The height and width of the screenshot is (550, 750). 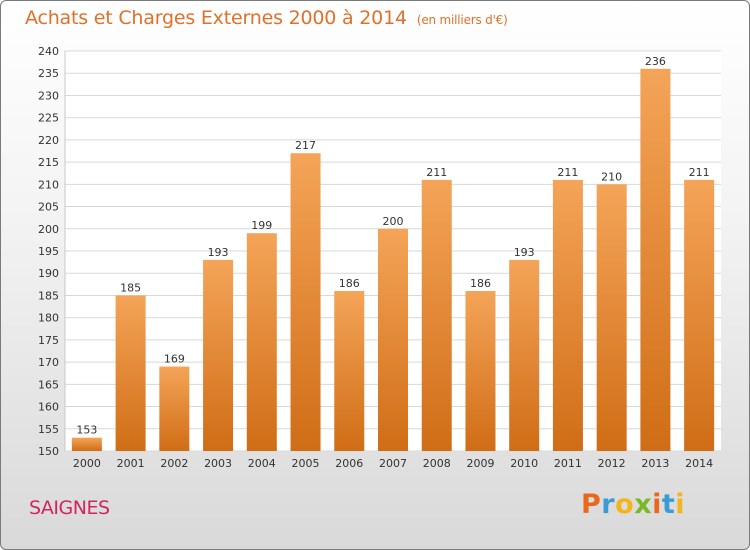 I want to click on y-tick-label: 195, so click(x=48, y=251).